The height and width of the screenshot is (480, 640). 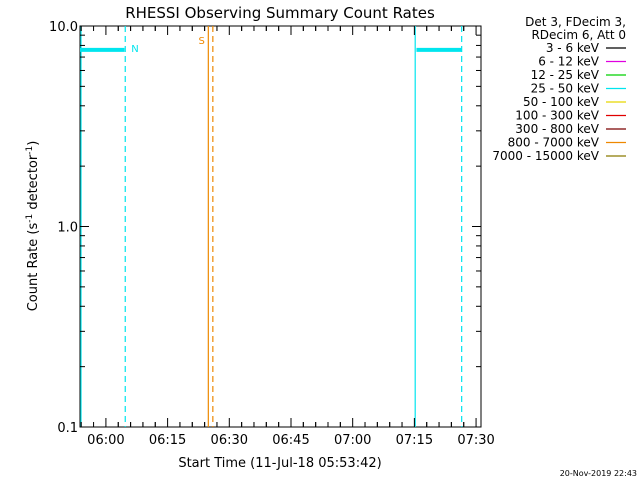 I want to click on legend-entry-label: 300 - 800 keV, so click(x=557, y=129).